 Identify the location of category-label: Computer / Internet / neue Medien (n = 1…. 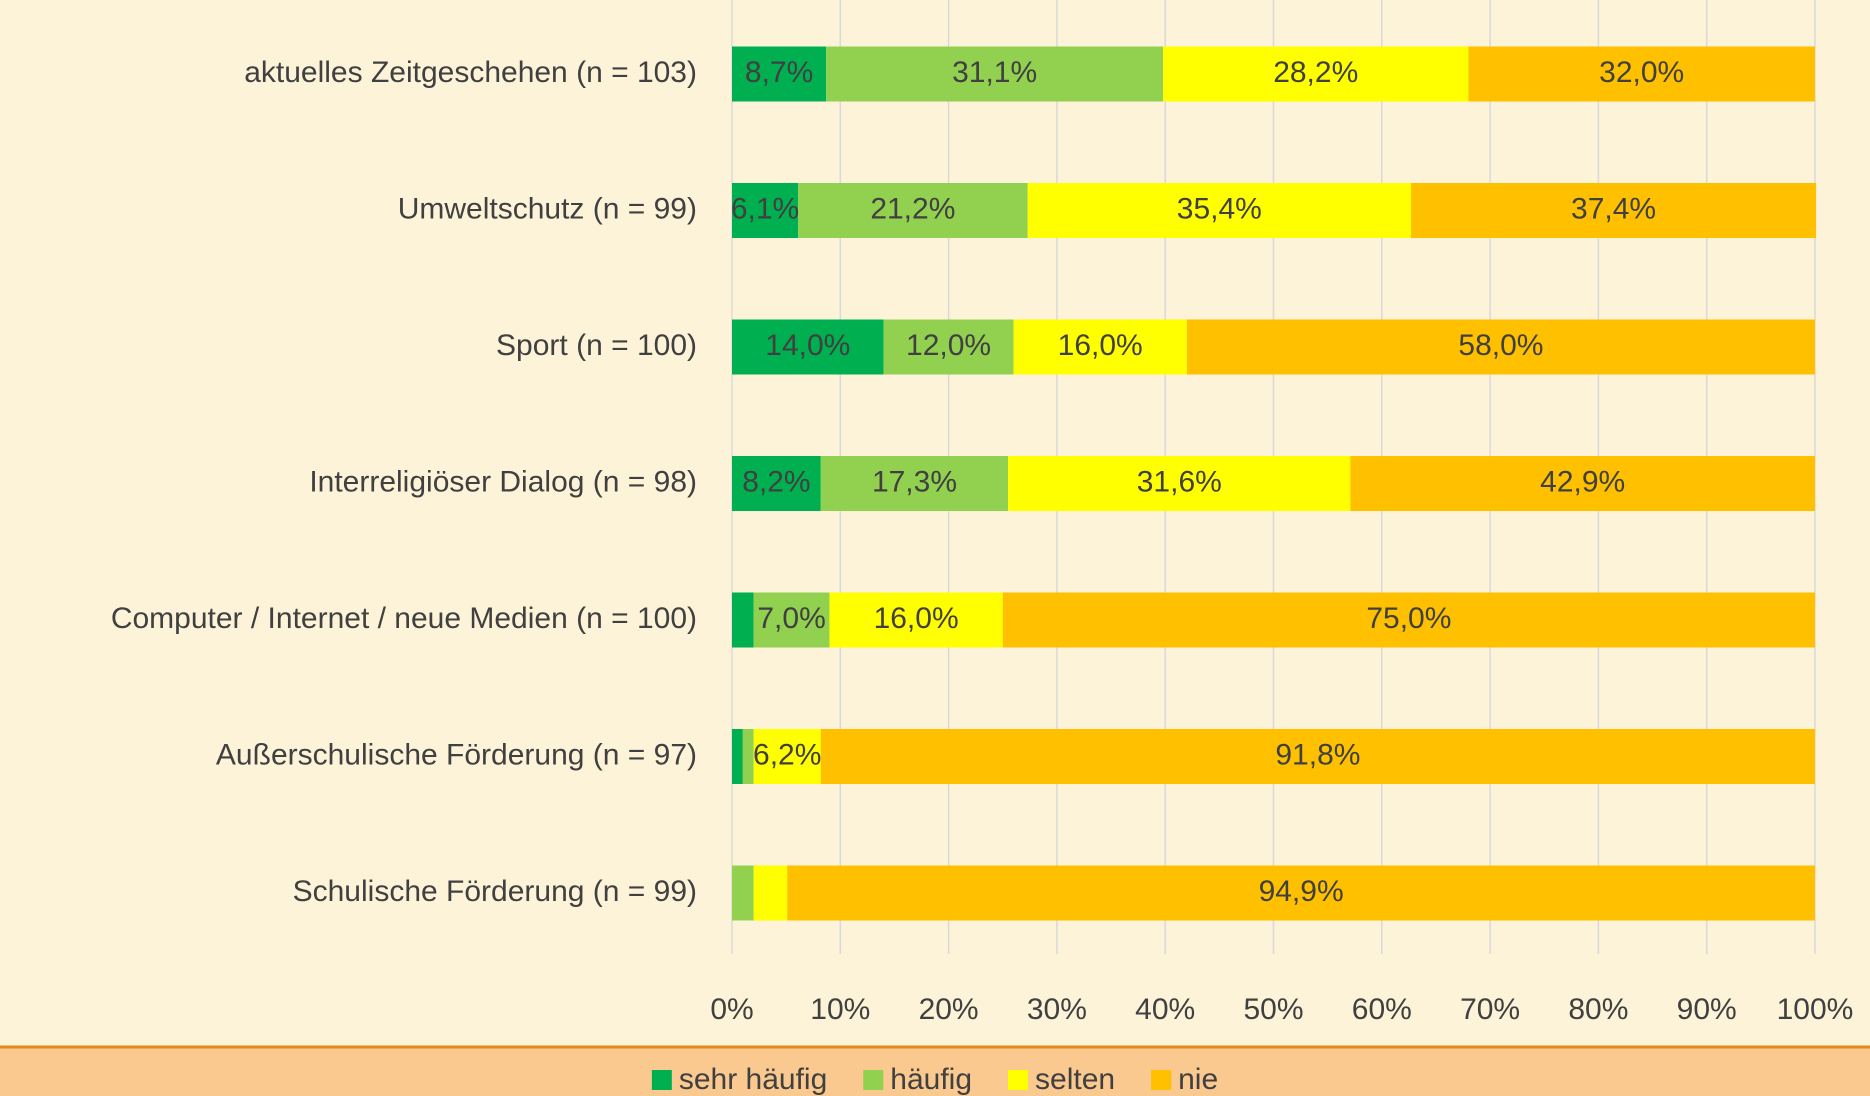
(404, 618).